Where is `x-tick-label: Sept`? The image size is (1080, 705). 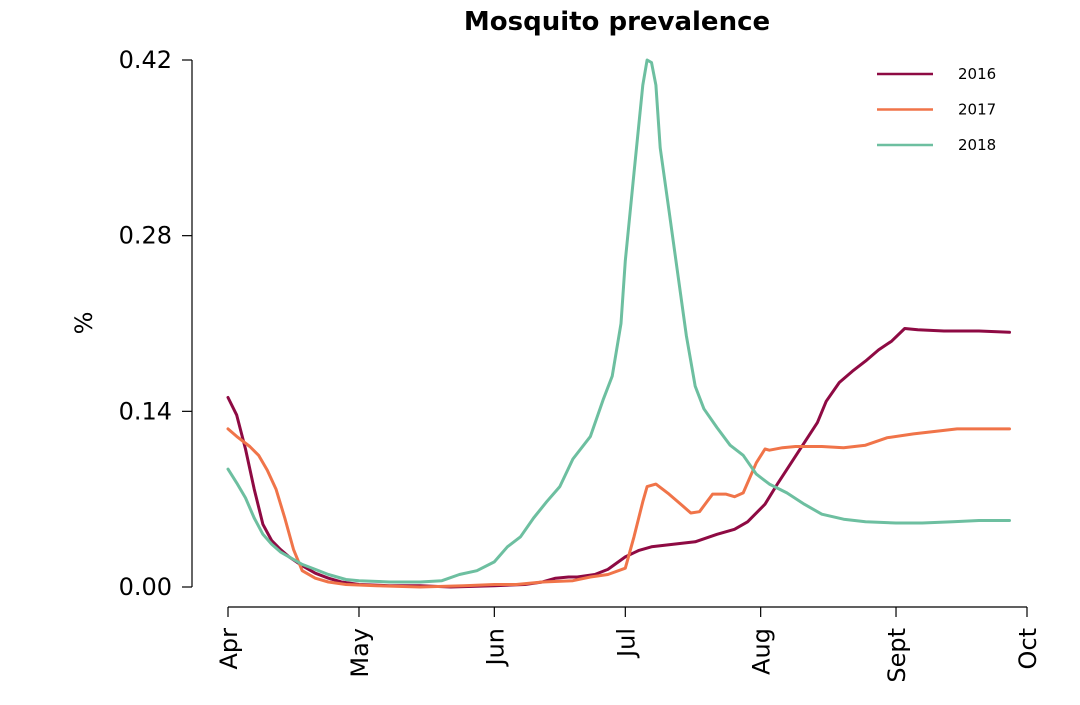 x-tick-label: Sept is located at coordinates (897, 655).